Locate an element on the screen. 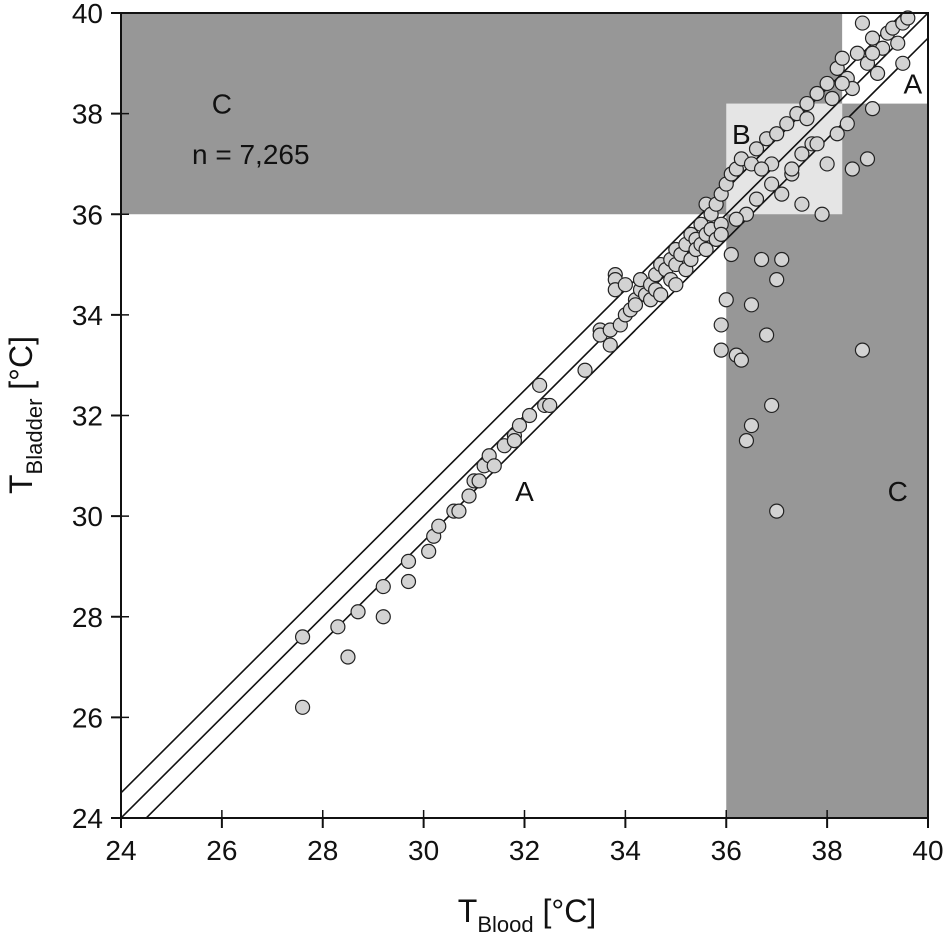 This screenshot has width=946, height=938. x-axis: 24 26 28 30 32 34 36 38 40 is located at coordinates (524, 838).